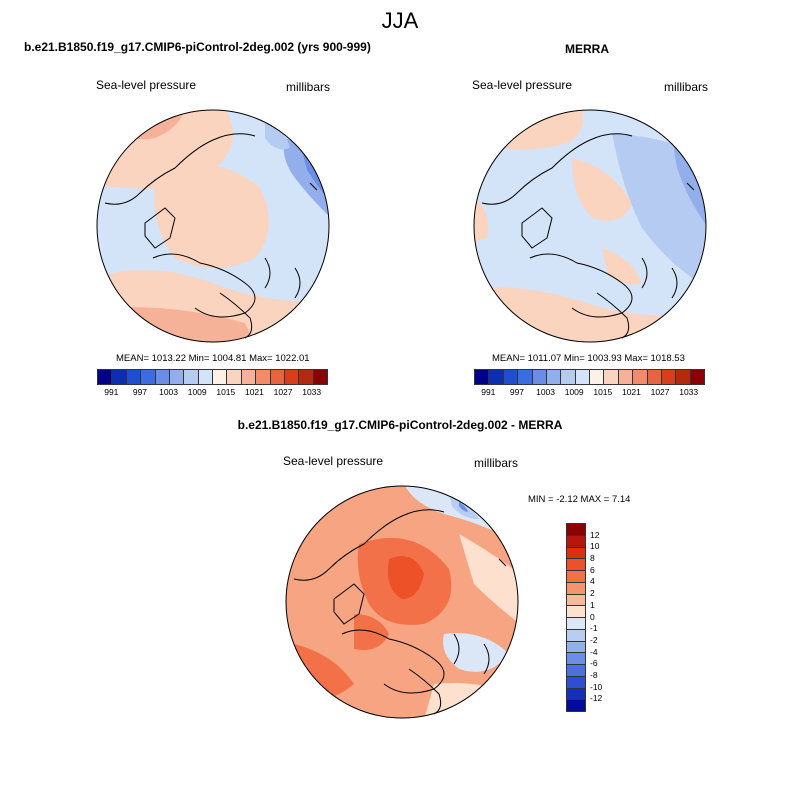  What do you see at coordinates (686, 87) in the screenshot?
I see `panel2-units-label: millibars` at bounding box center [686, 87].